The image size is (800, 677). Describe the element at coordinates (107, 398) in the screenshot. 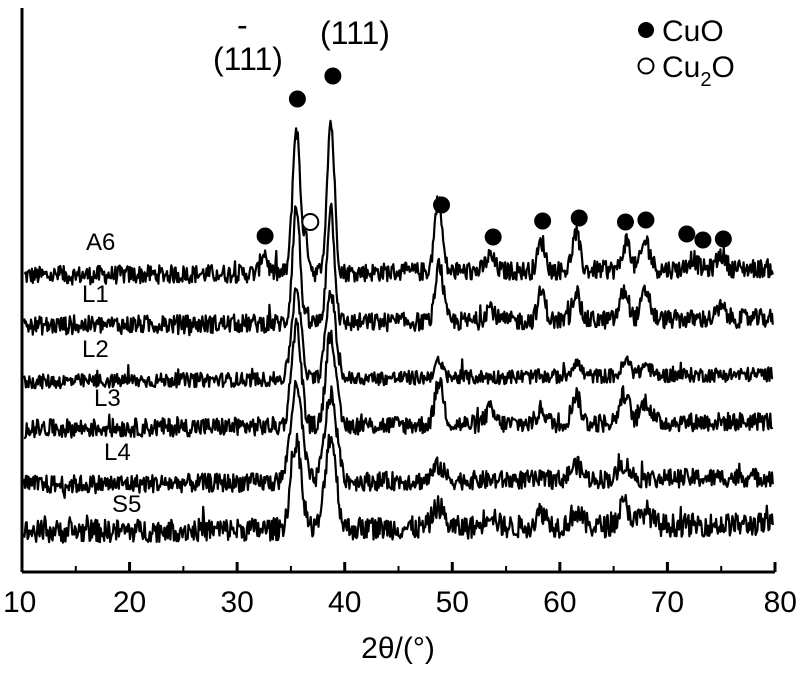

I see `series-label-l3: L3` at that location.